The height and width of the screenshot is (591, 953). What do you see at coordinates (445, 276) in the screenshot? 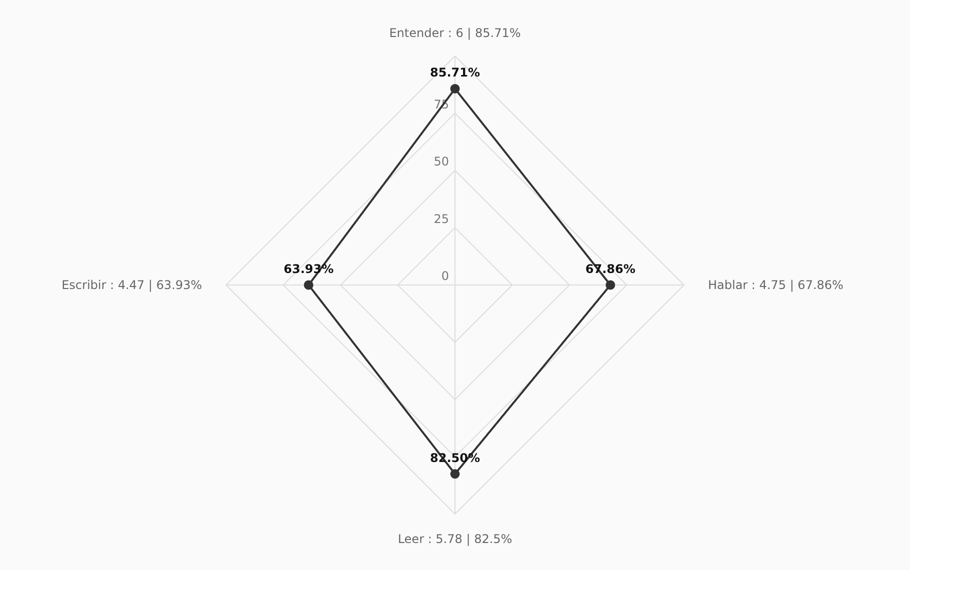
I see `y-tick-label: 0` at bounding box center [445, 276].